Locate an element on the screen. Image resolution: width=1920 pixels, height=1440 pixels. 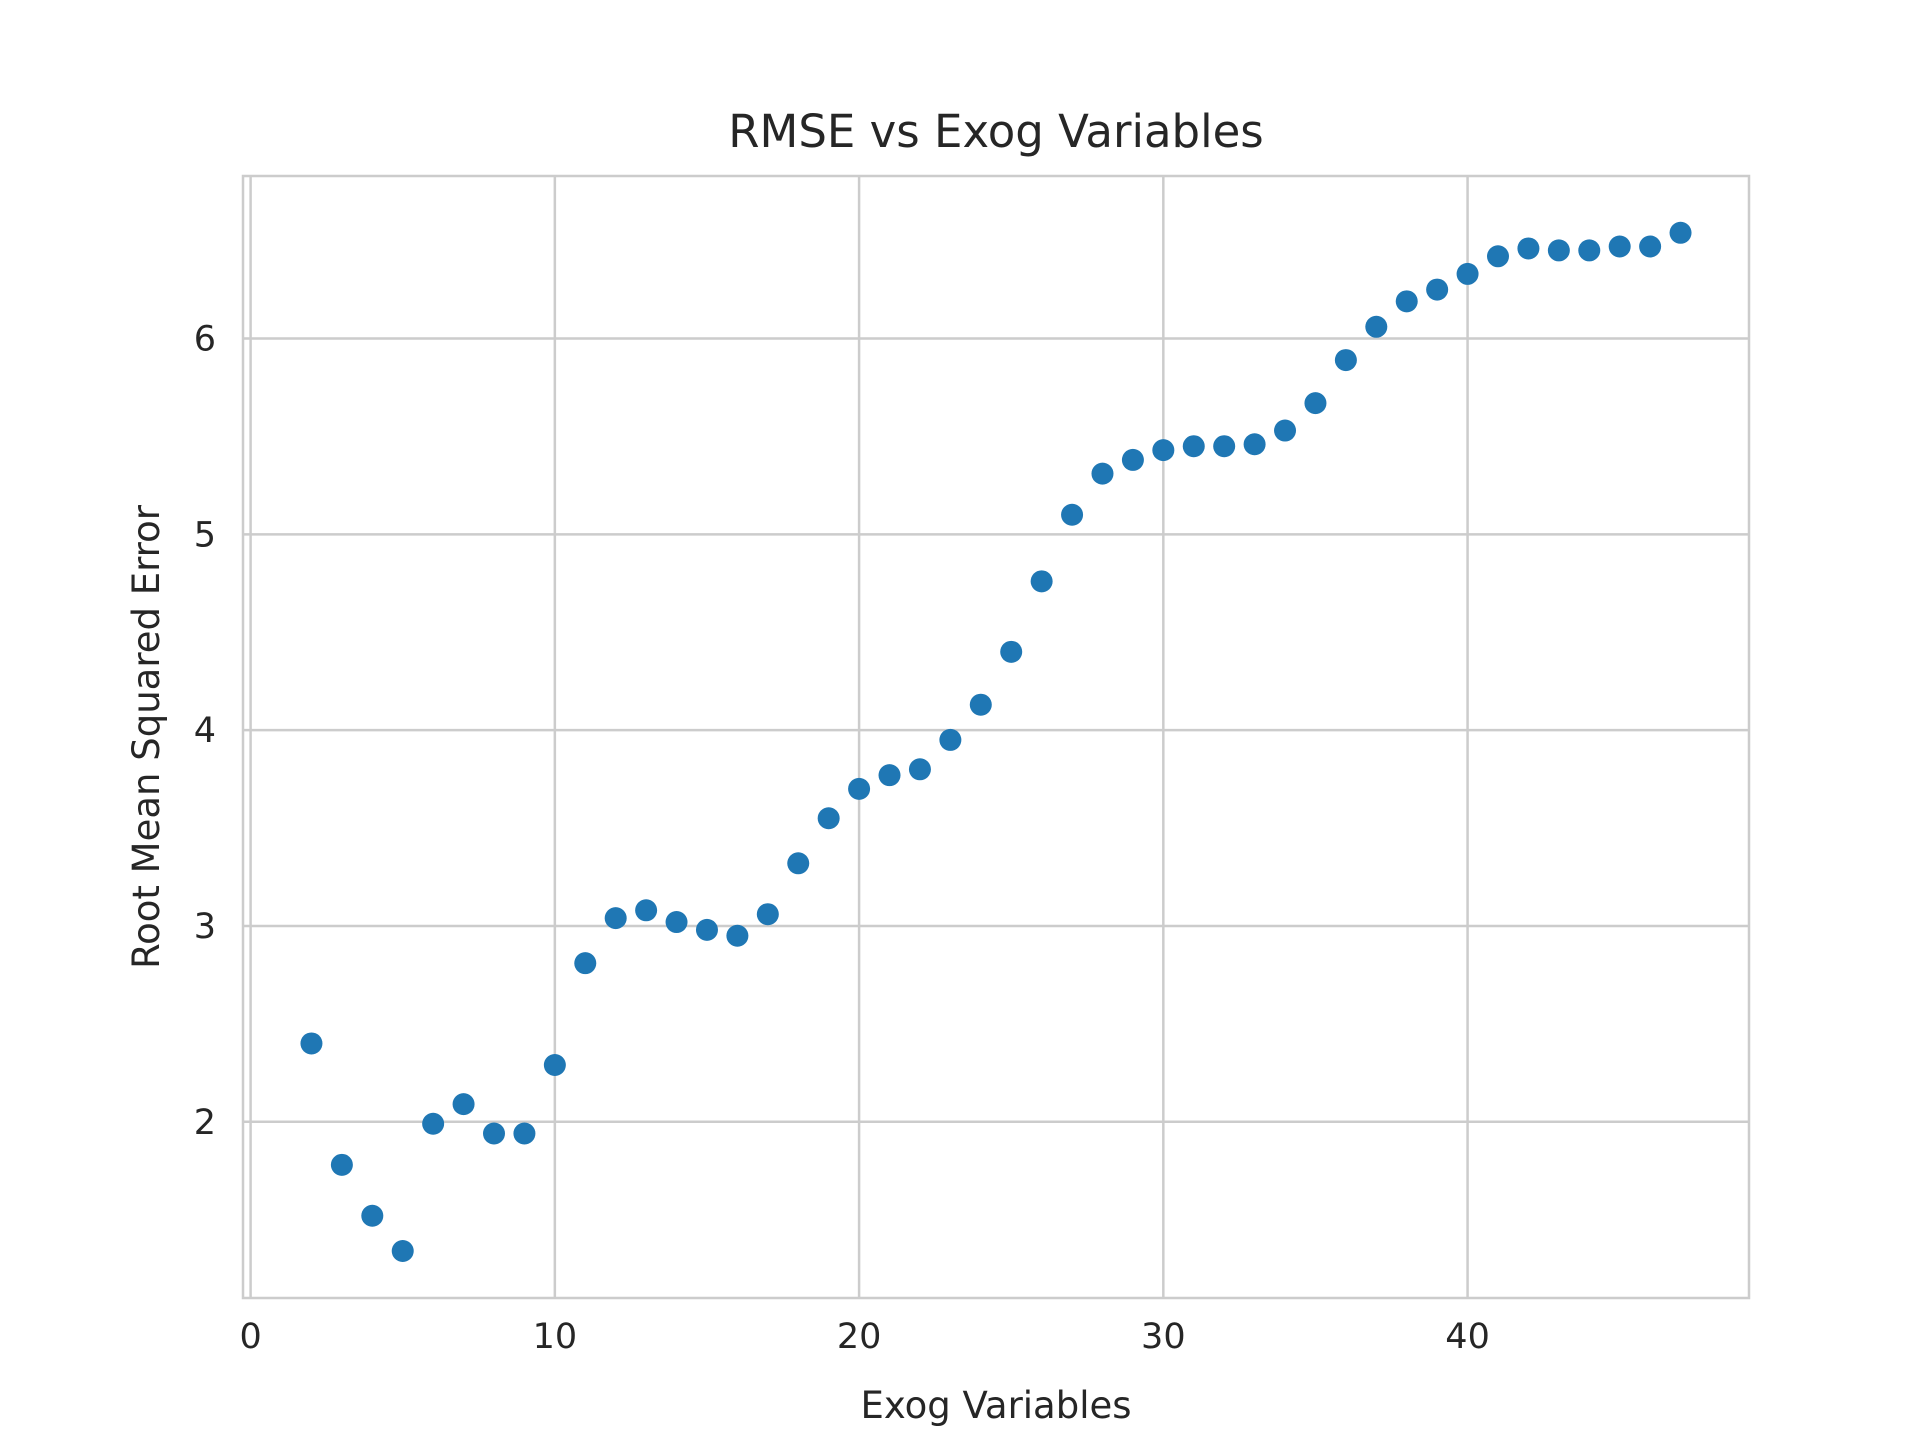
x-tick-label: 10 is located at coordinates (555, 1337).